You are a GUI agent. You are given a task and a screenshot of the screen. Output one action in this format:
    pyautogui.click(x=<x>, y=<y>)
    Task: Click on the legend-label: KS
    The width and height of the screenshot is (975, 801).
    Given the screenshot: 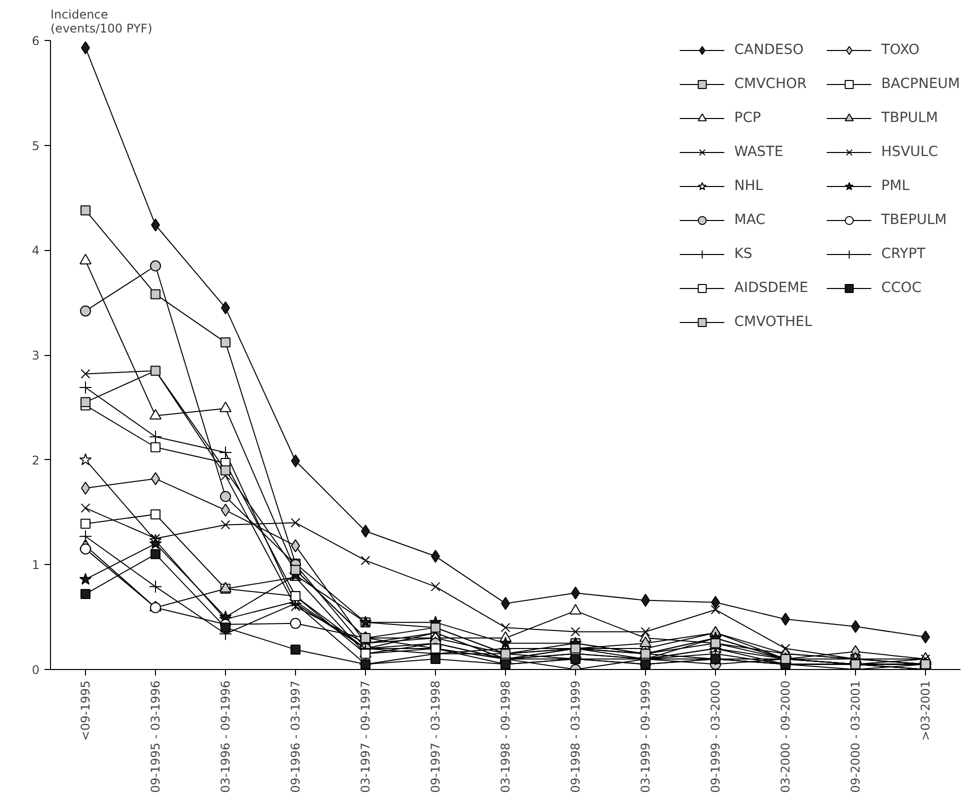 What is the action you would take?
    pyautogui.click(x=744, y=254)
    